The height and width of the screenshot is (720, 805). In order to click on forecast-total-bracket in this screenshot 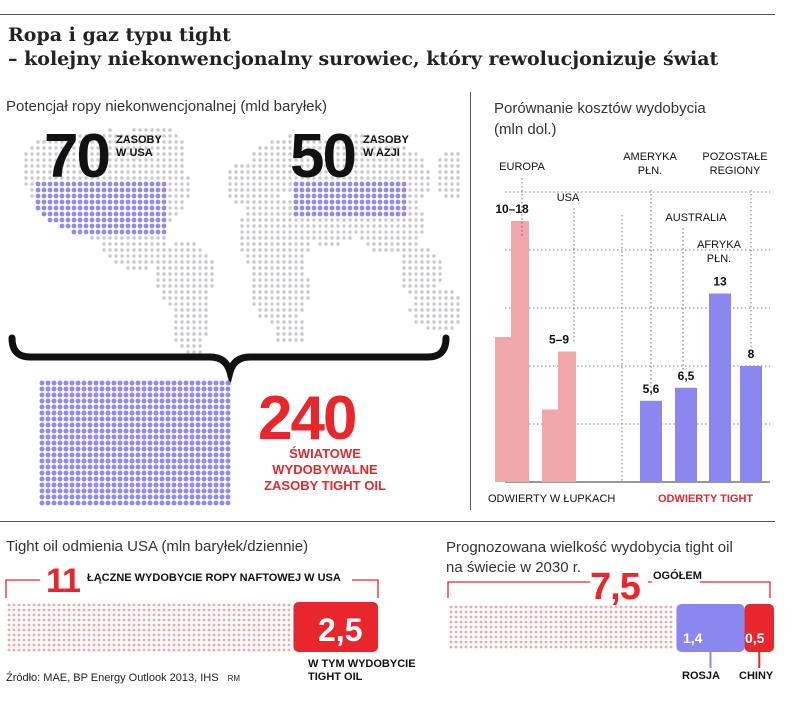, I will do `click(609, 589)`.